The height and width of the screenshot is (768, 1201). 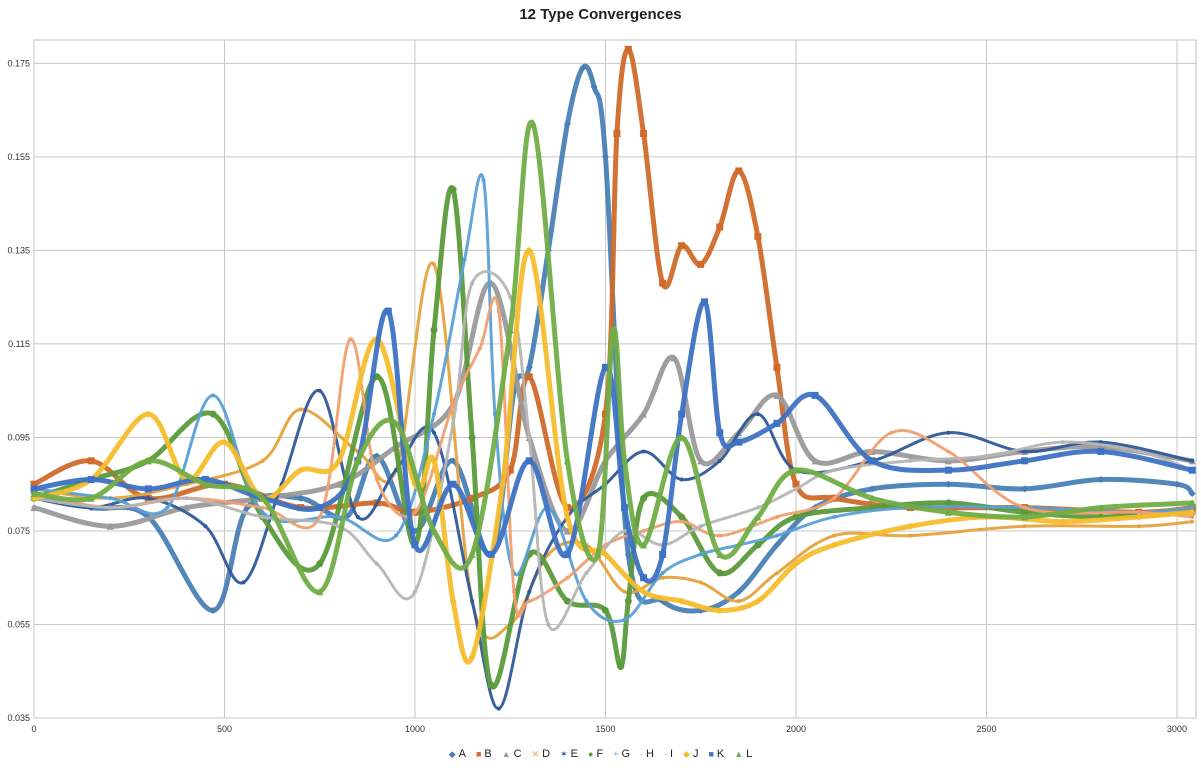 I want to click on y-tick-label: 0.095, so click(x=18, y=437).